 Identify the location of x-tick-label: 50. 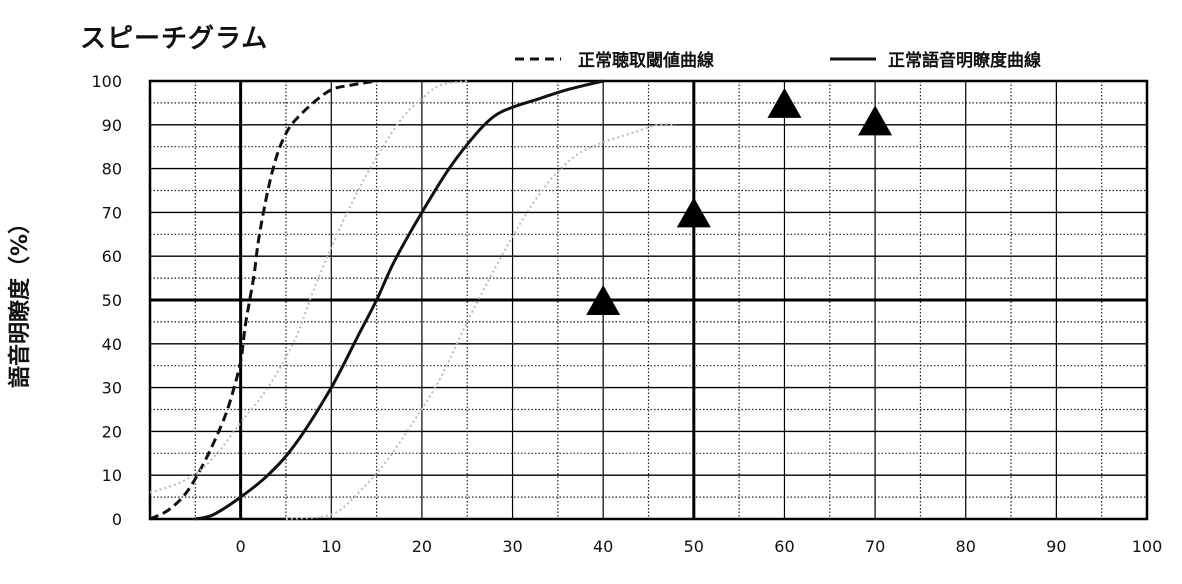
(694, 546).